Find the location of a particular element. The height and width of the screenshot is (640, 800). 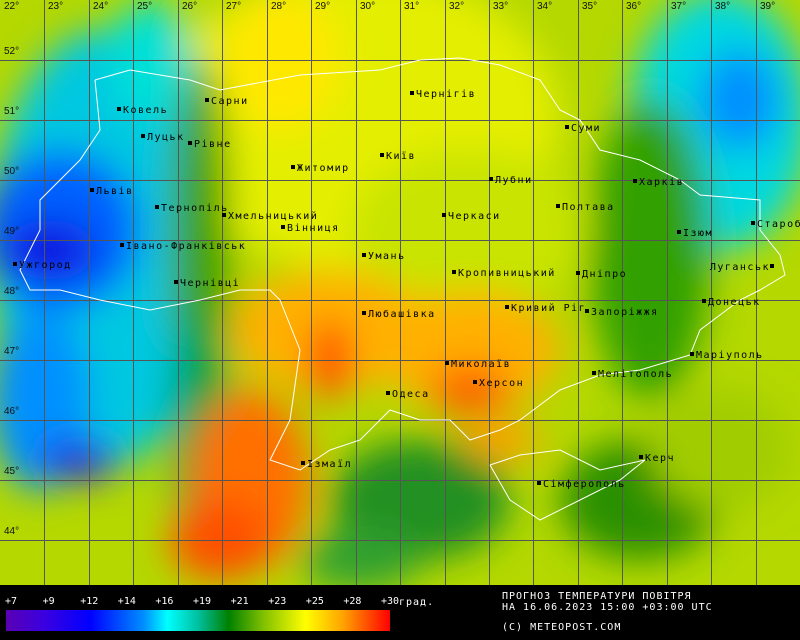

city-marker: Сімферополь is located at coordinates (581, 485).